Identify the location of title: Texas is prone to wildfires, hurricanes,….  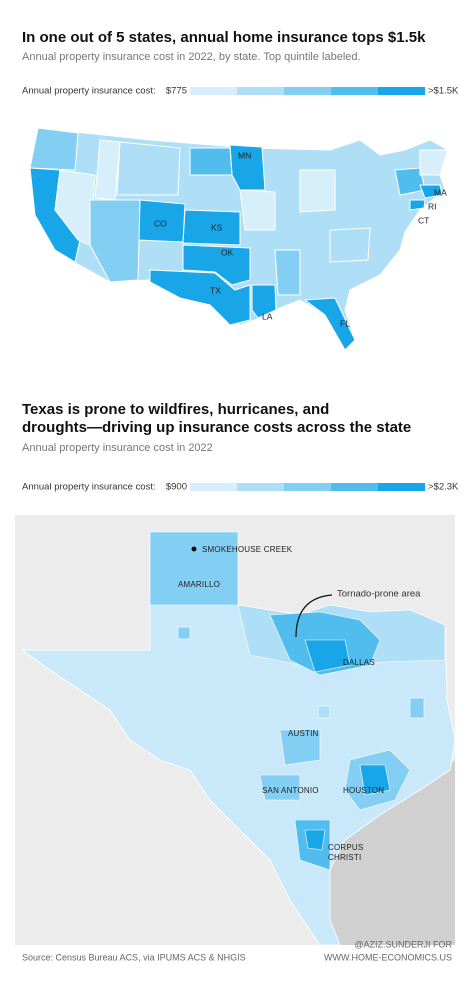
(175, 409).